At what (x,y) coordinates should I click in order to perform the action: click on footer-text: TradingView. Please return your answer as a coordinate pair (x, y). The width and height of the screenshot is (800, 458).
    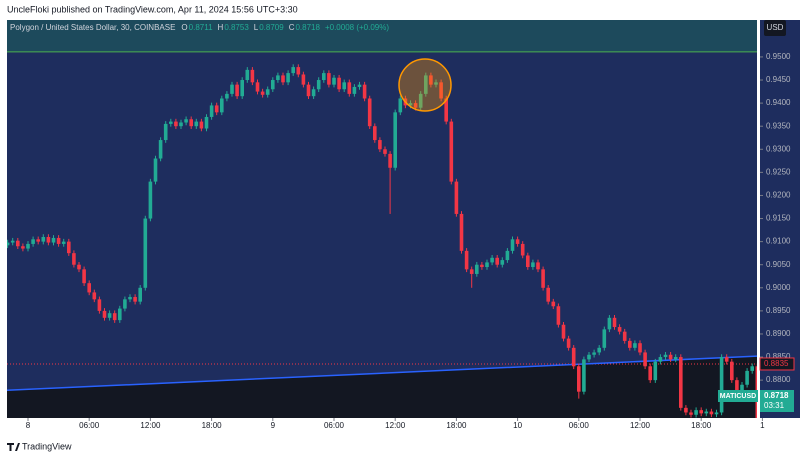
    Looking at the image, I should click on (47, 446).